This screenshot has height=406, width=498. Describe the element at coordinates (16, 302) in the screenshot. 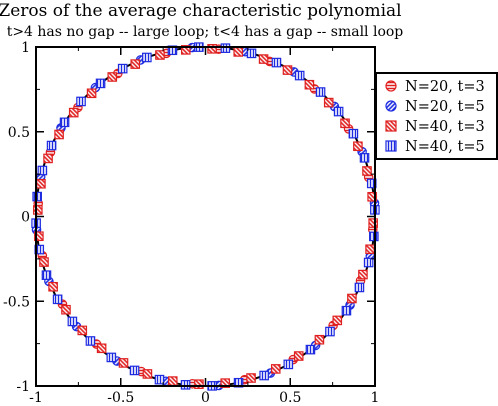

I see `y-tick-label: -0.5` at that location.